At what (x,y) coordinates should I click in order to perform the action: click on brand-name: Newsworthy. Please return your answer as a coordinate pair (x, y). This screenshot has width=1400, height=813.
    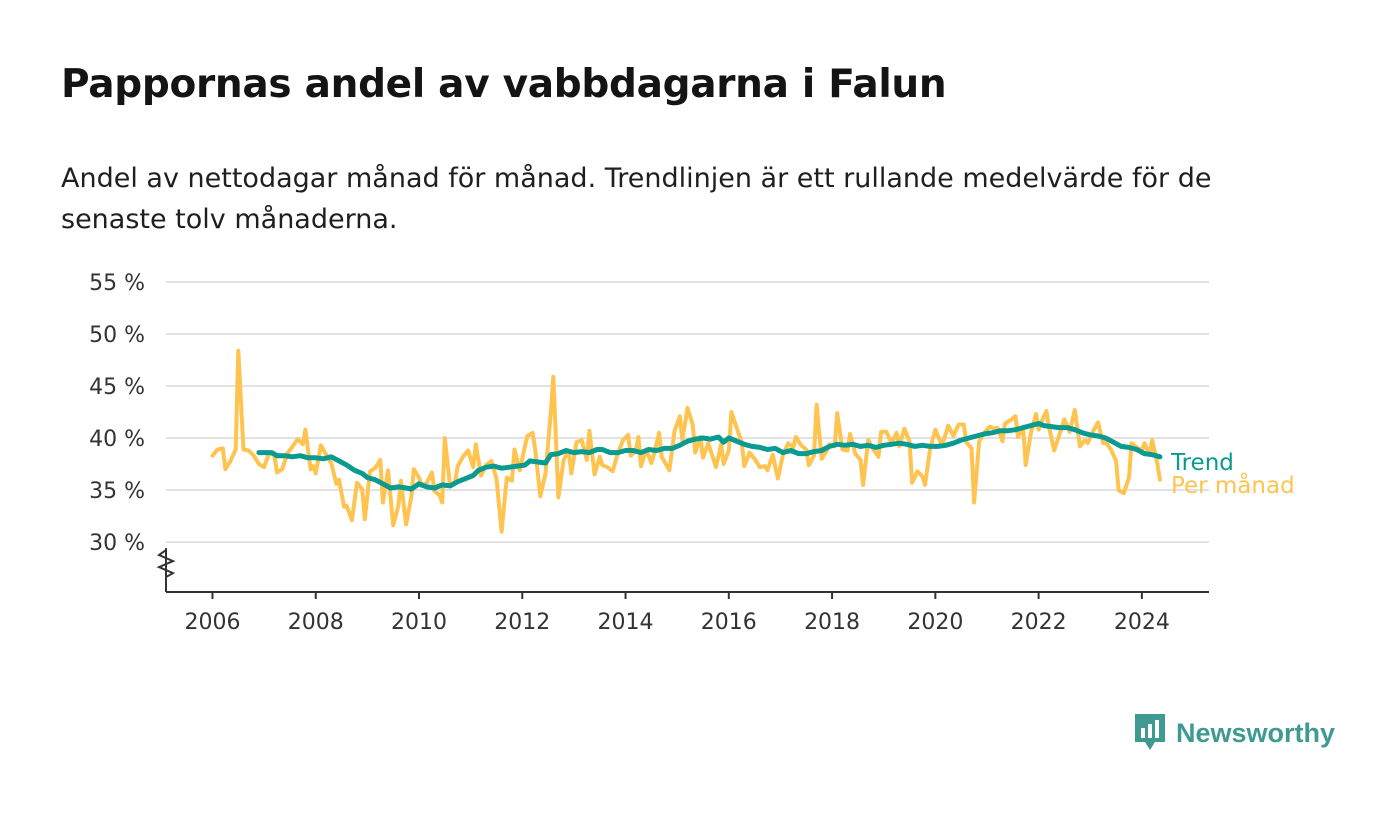
    Looking at the image, I should click on (1256, 732).